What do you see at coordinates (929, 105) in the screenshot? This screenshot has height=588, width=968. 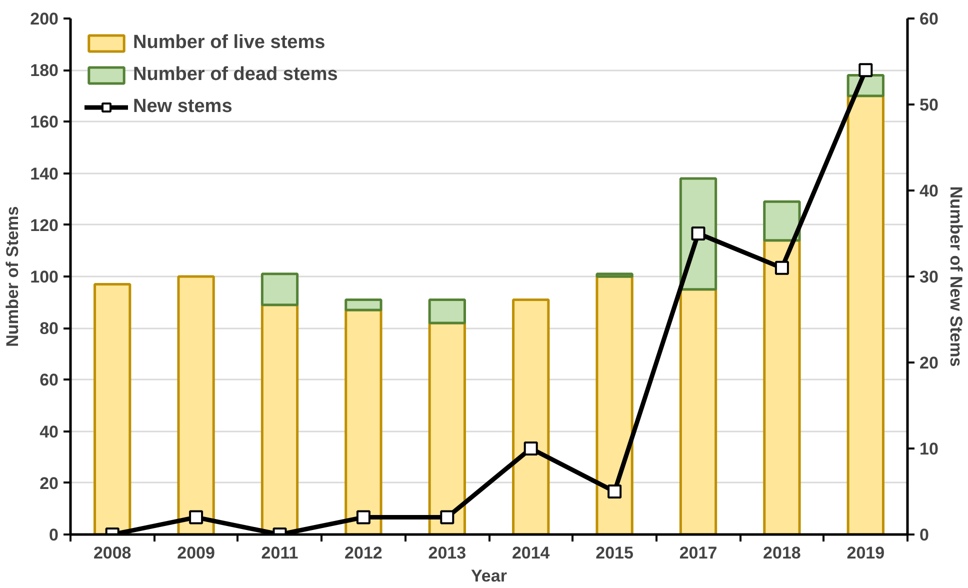 I see `y2-tick-label: 50` at bounding box center [929, 105].